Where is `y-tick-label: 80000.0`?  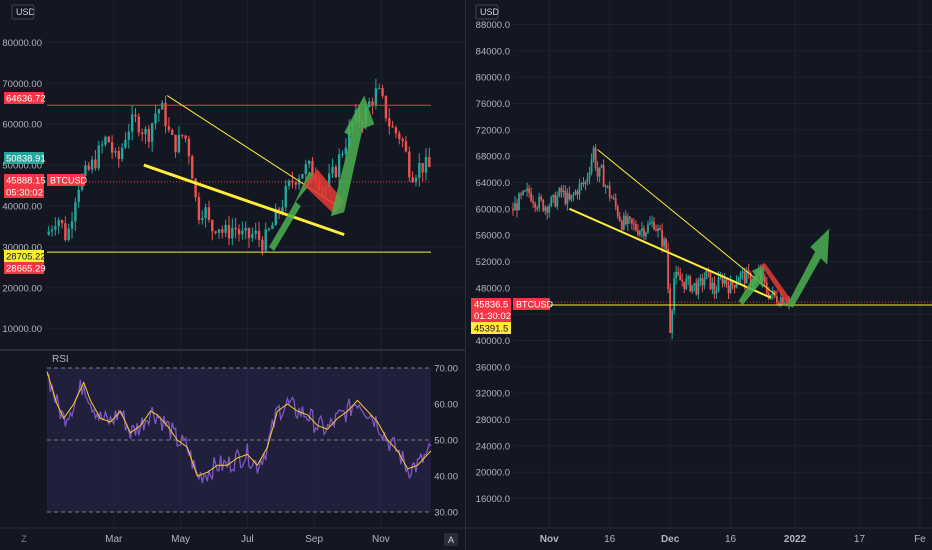
y-tick-label: 80000.0 is located at coordinates (493, 78).